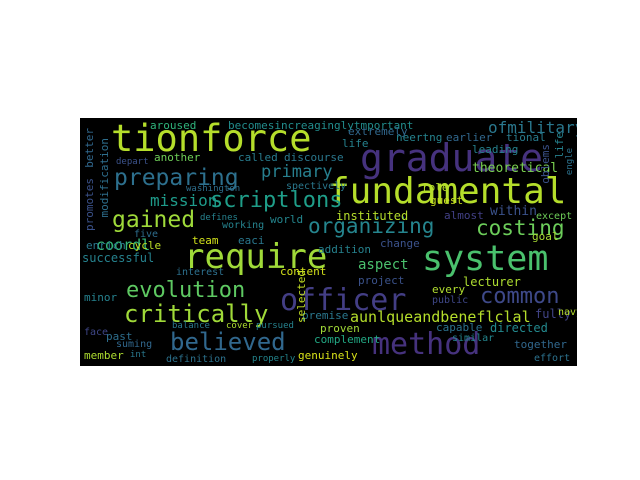 The width and height of the screenshot is (640, 480). Describe the element at coordinates (138, 355) in the screenshot. I see `word: int` at that location.